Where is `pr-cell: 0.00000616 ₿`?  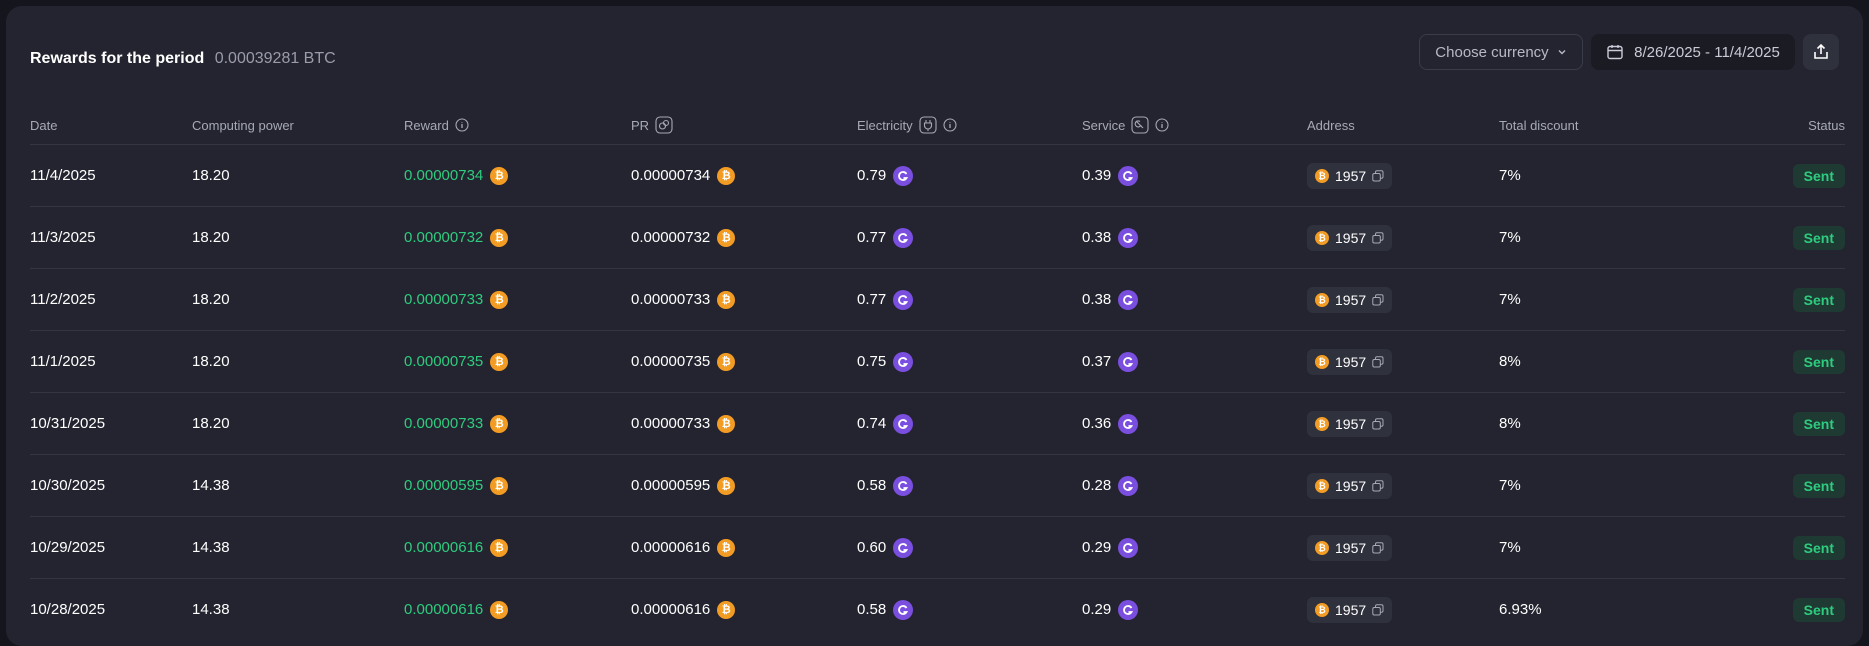 pr-cell: 0.00000616 ₿ is located at coordinates (744, 547).